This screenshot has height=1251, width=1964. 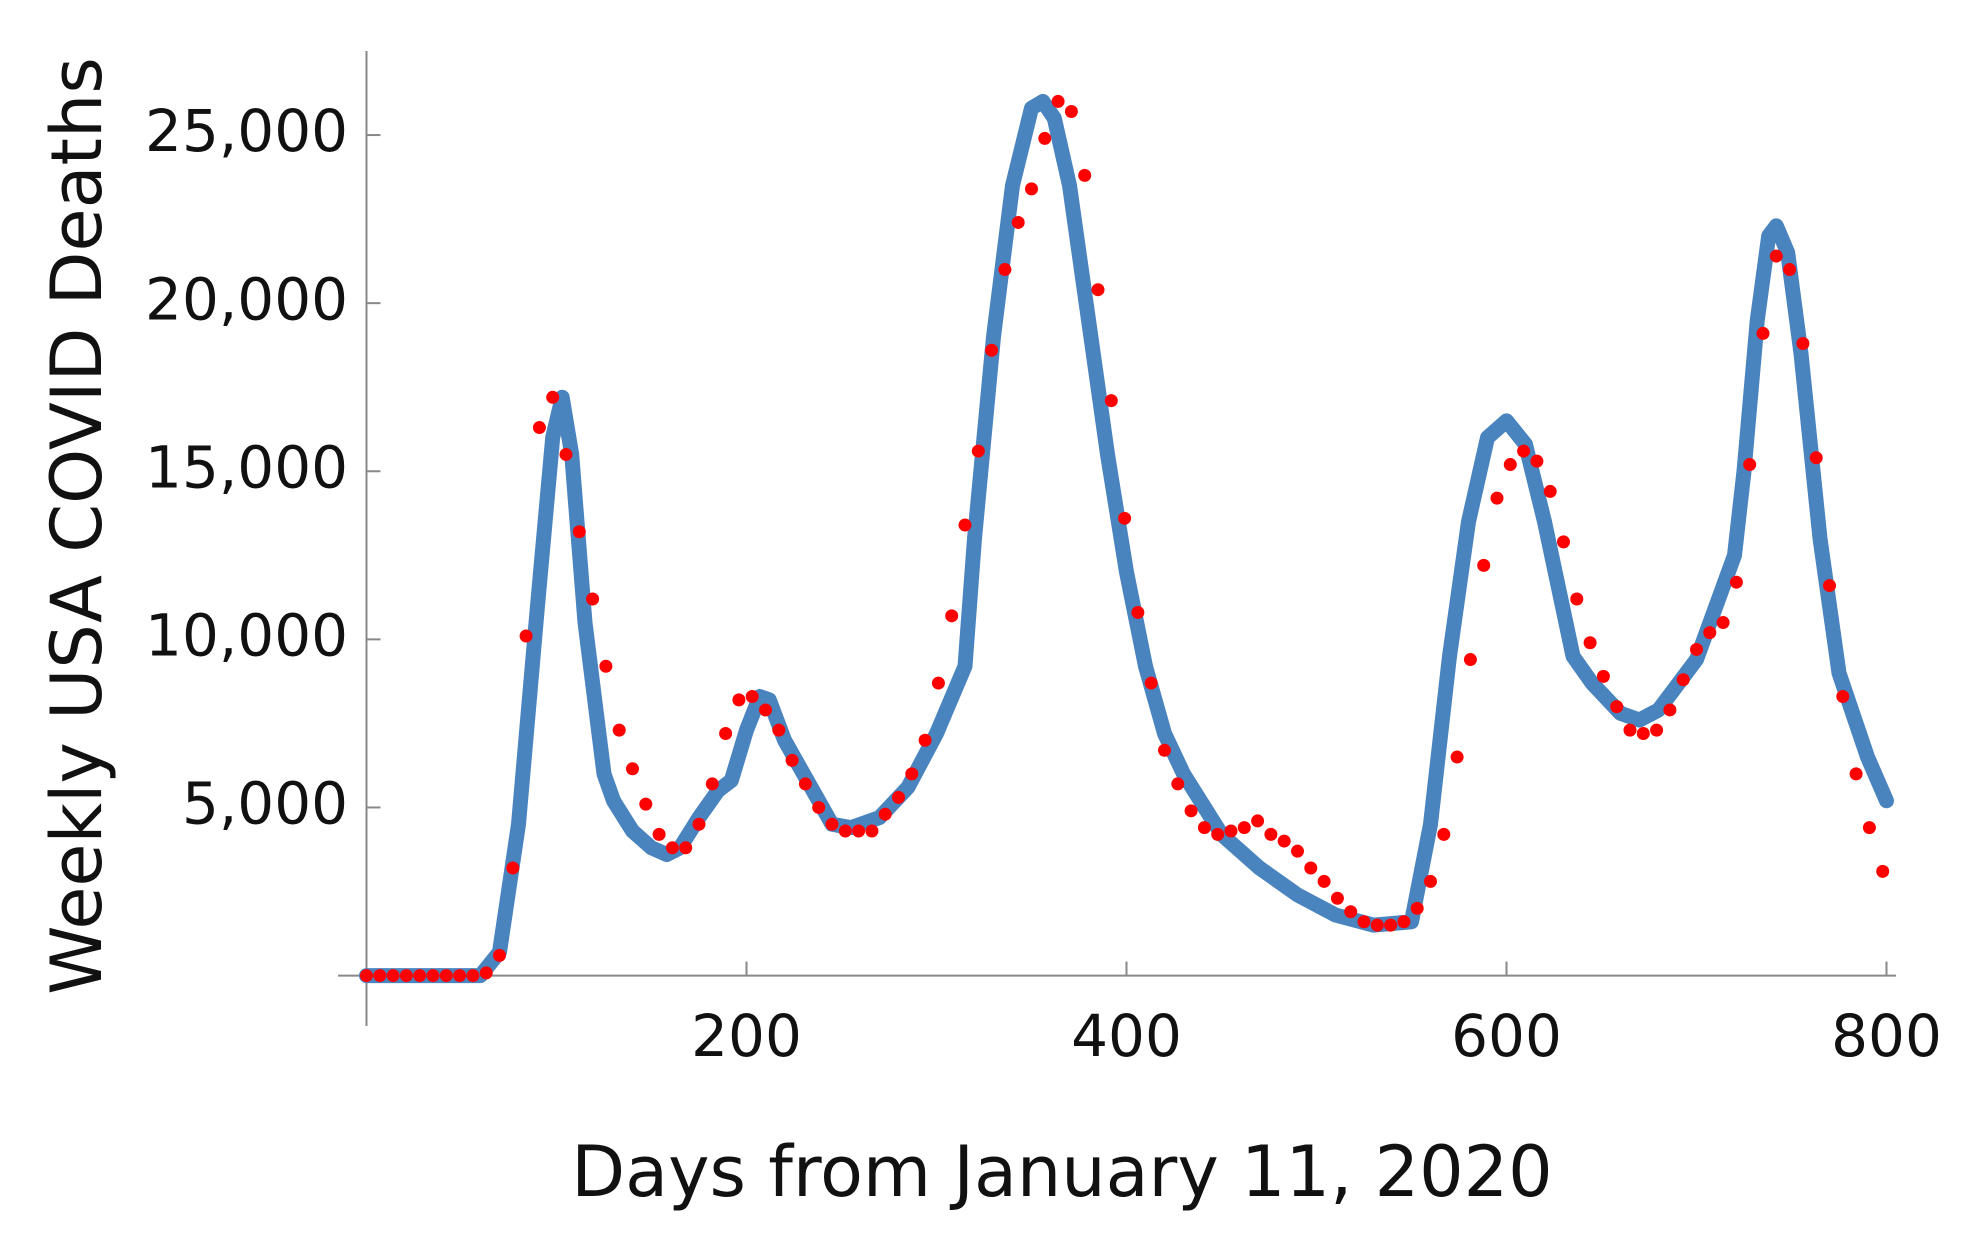 What do you see at coordinates (746, 1036) in the screenshot?
I see `x-tick-label: 200` at bounding box center [746, 1036].